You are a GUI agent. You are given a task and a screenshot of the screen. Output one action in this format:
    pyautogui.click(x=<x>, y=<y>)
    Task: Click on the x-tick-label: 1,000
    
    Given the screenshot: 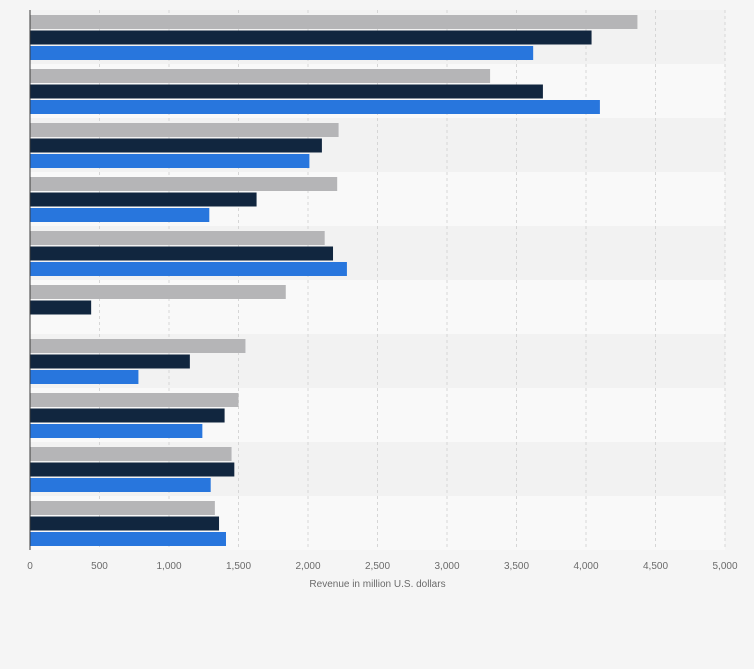 What is the action you would take?
    pyautogui.click(x=168, y=566)
    